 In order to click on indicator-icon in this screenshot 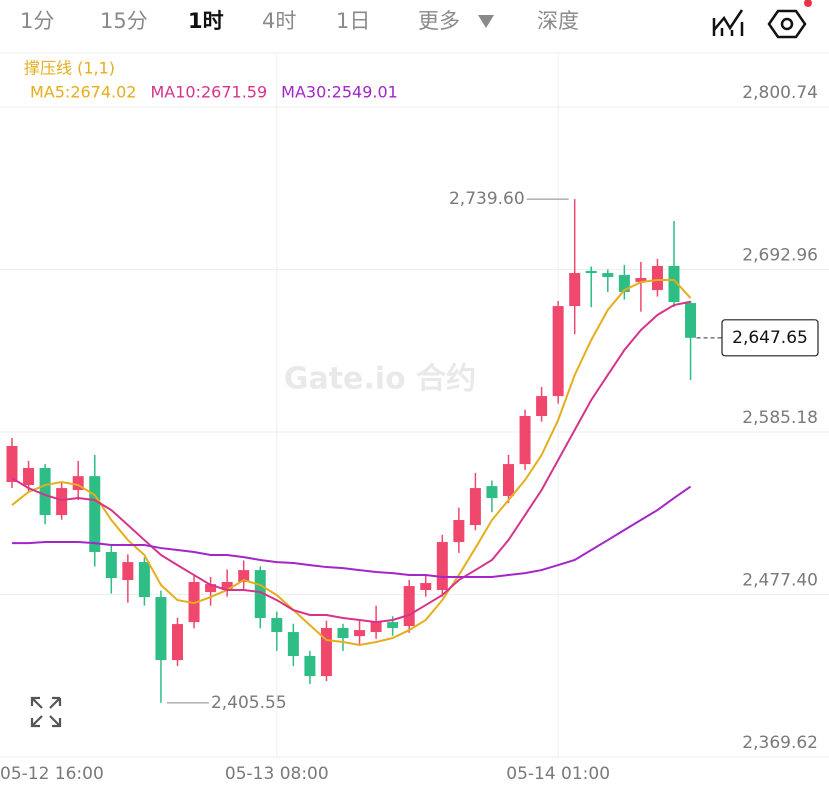, I will do `click(728, 22)`.